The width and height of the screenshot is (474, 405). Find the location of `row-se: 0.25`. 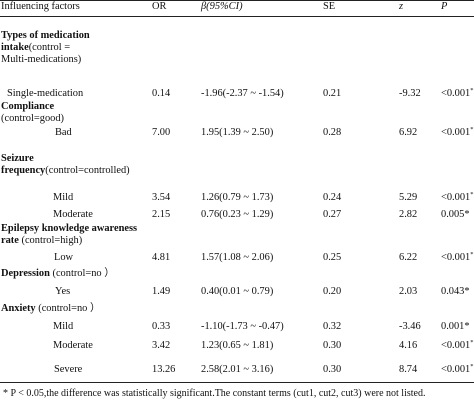

row-se: 0.25 is located at coordinates (332, 257).